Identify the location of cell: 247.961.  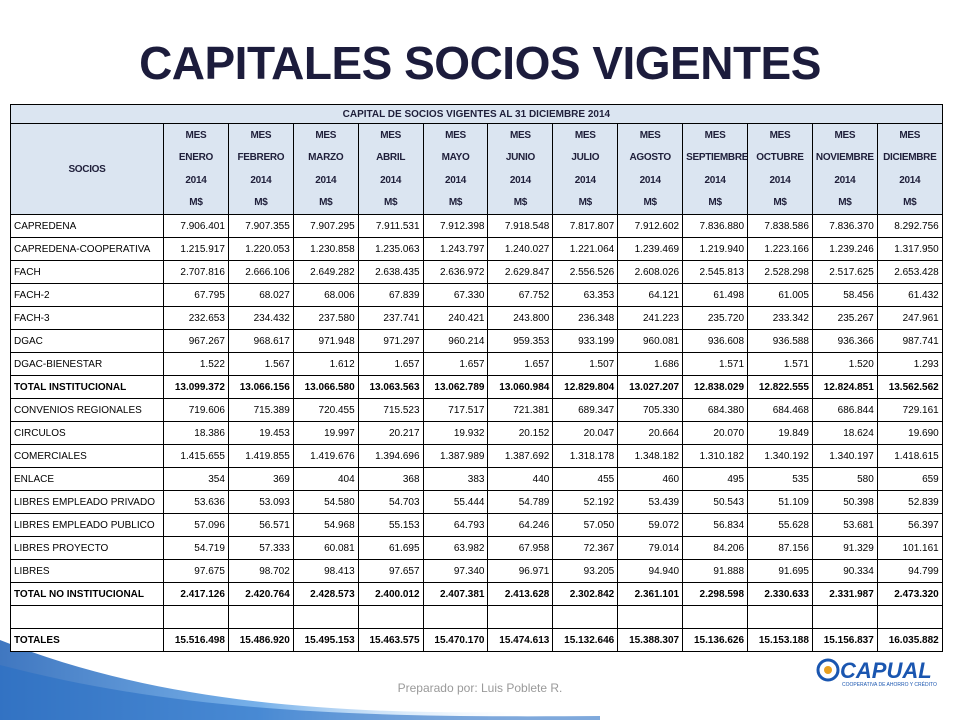
(909, 318).